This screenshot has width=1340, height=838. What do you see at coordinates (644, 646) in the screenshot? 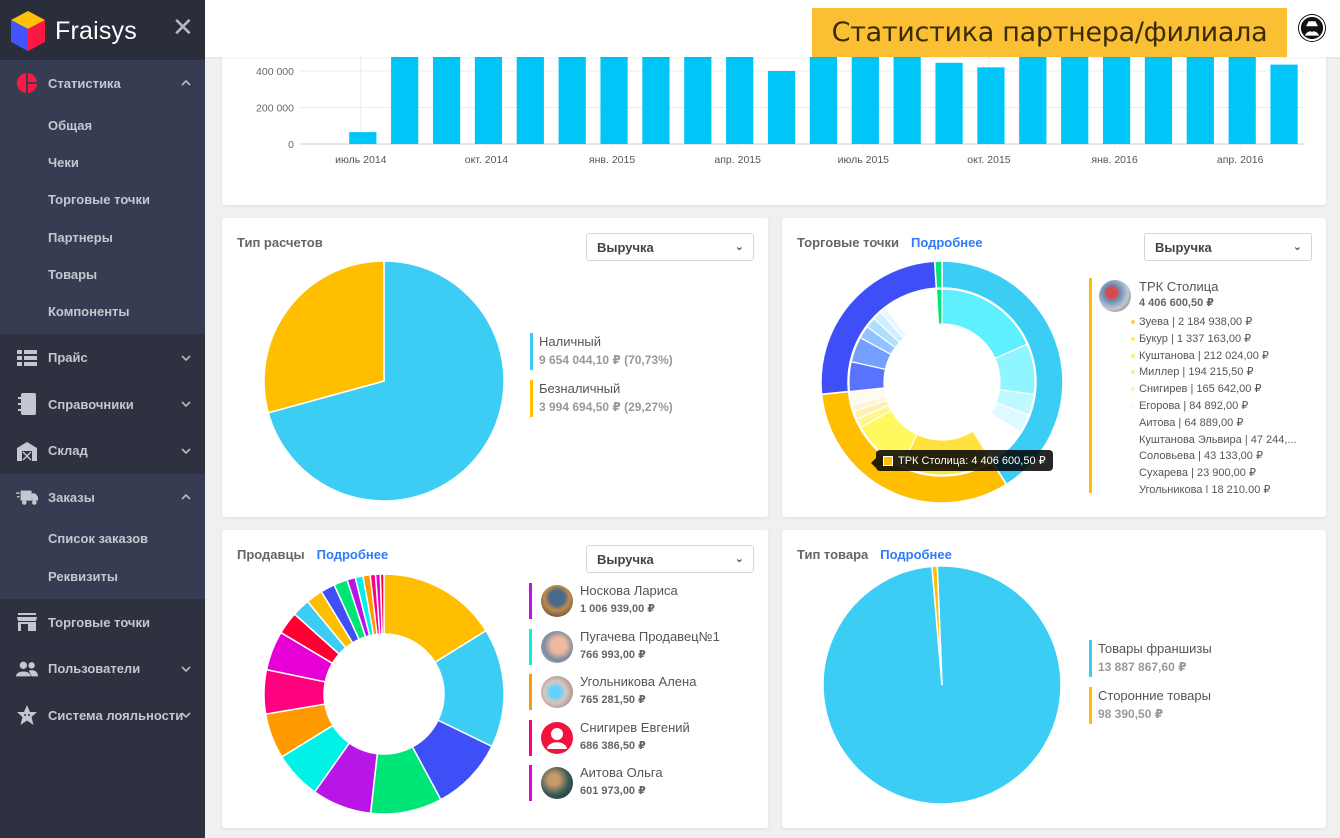
I see `seller-item: Пугачева Продавец№1 766 993,00 ₽` at bounding box center [644, 646].